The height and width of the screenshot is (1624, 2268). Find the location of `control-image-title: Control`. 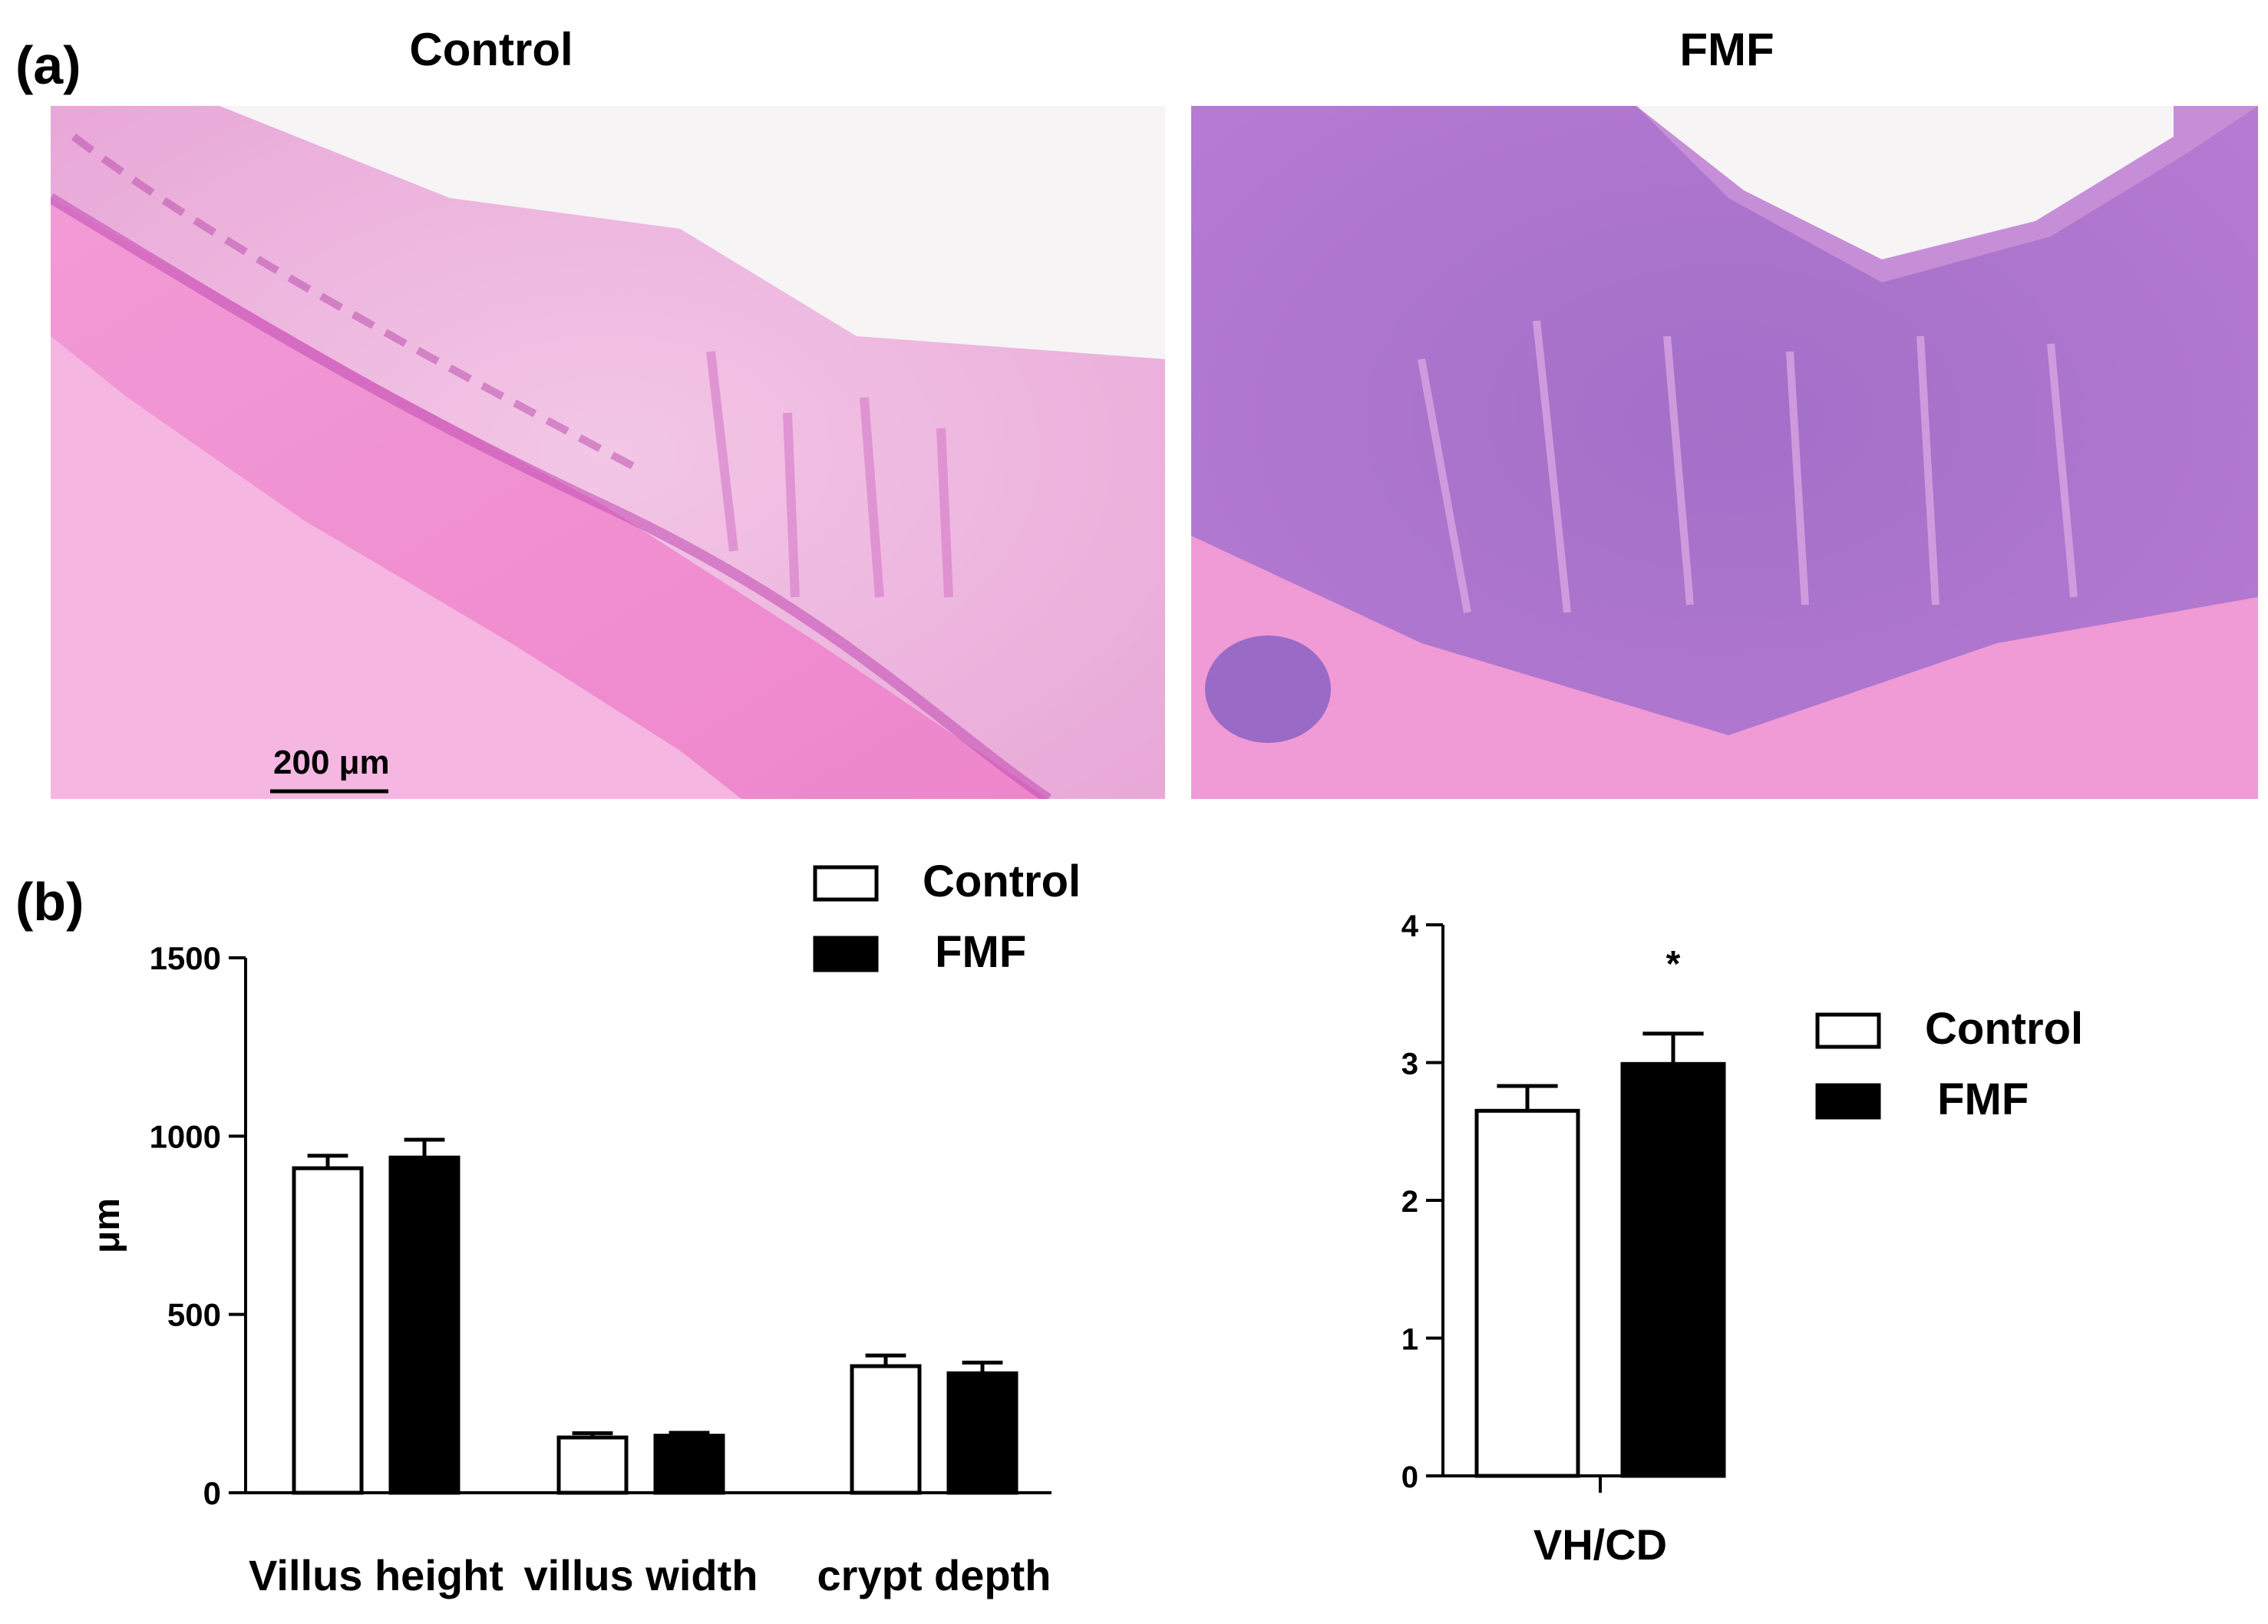

control-image-title: Control is located at coordinates (491, 50).